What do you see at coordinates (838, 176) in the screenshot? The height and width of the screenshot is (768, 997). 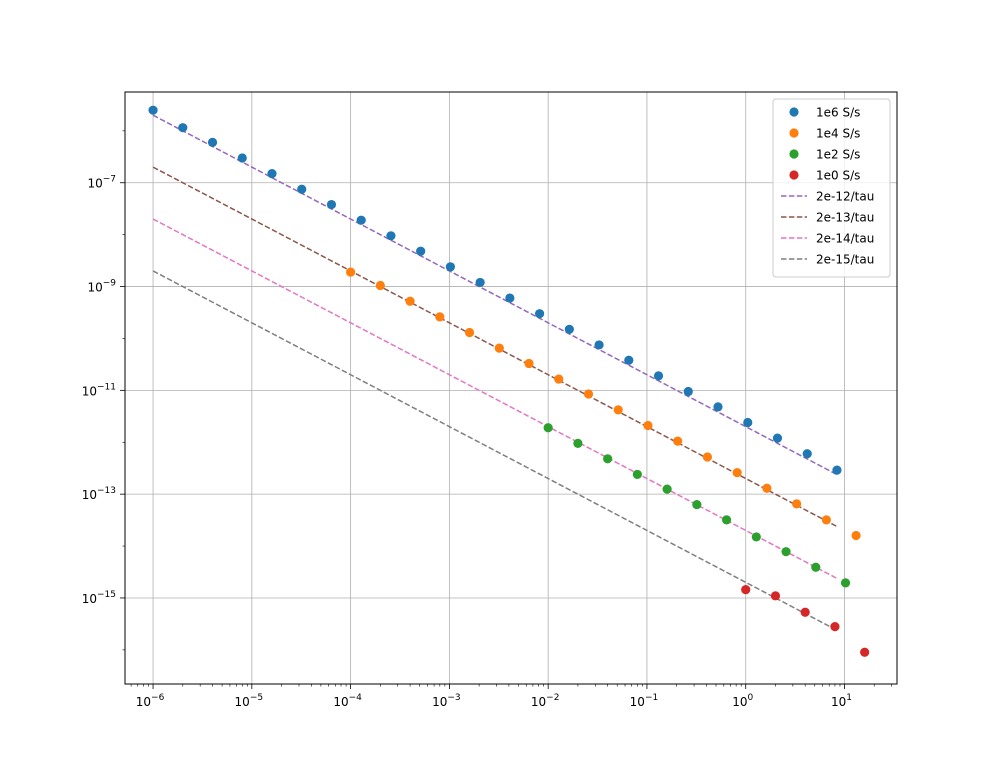 I see `legend-label: 1e0 S/s` at bounding box center [838, 176].